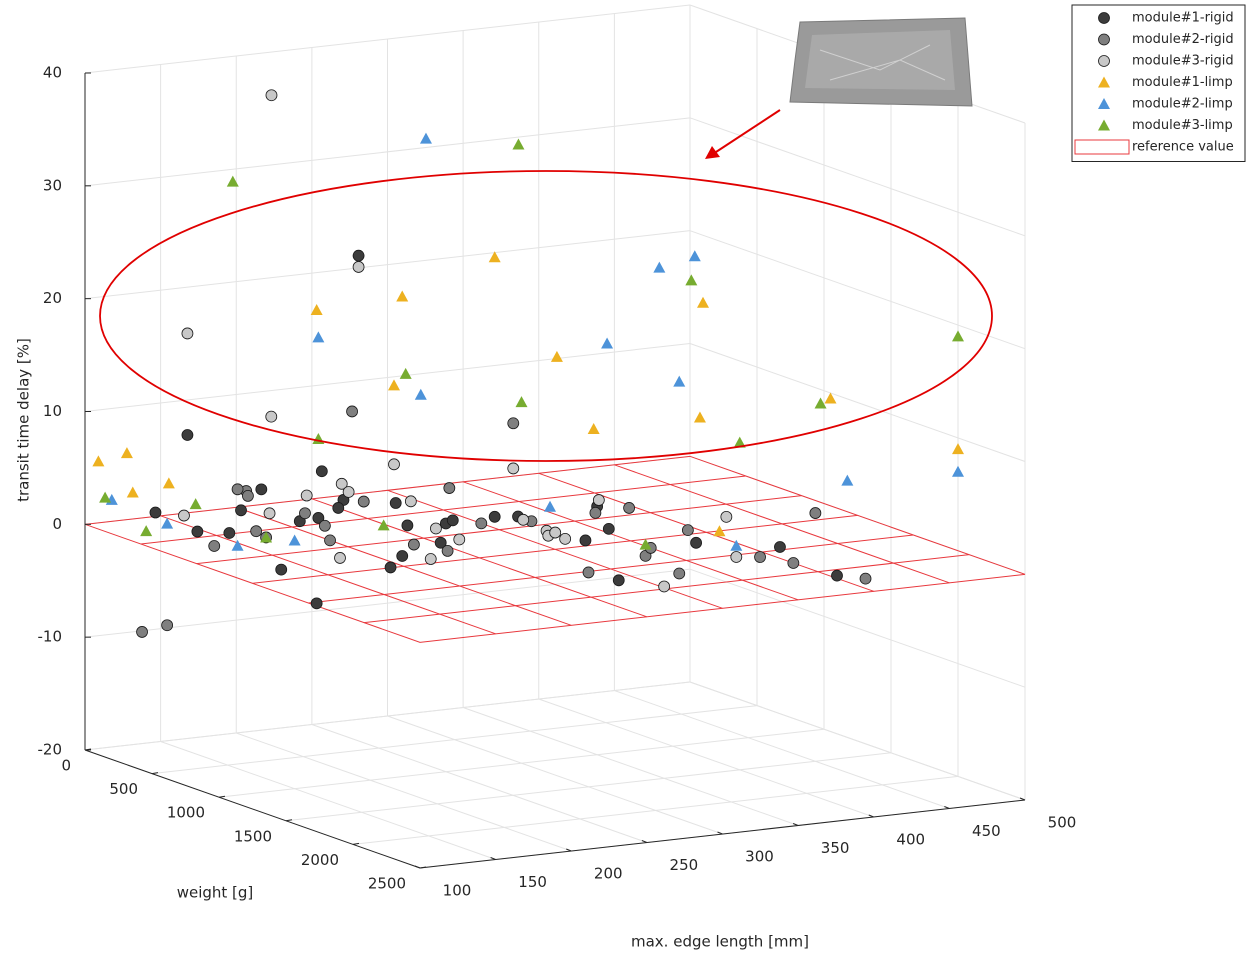  What do you see at coordinates (222, 796) in the screenshot?
I see `y-tick` at bounding box center [222, 796].